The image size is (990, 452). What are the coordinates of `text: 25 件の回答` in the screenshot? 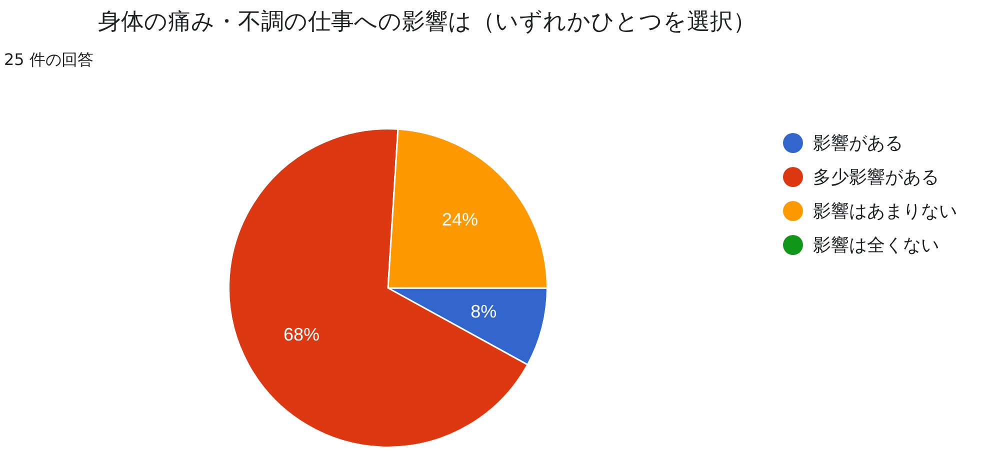 It's located at (49, 60).